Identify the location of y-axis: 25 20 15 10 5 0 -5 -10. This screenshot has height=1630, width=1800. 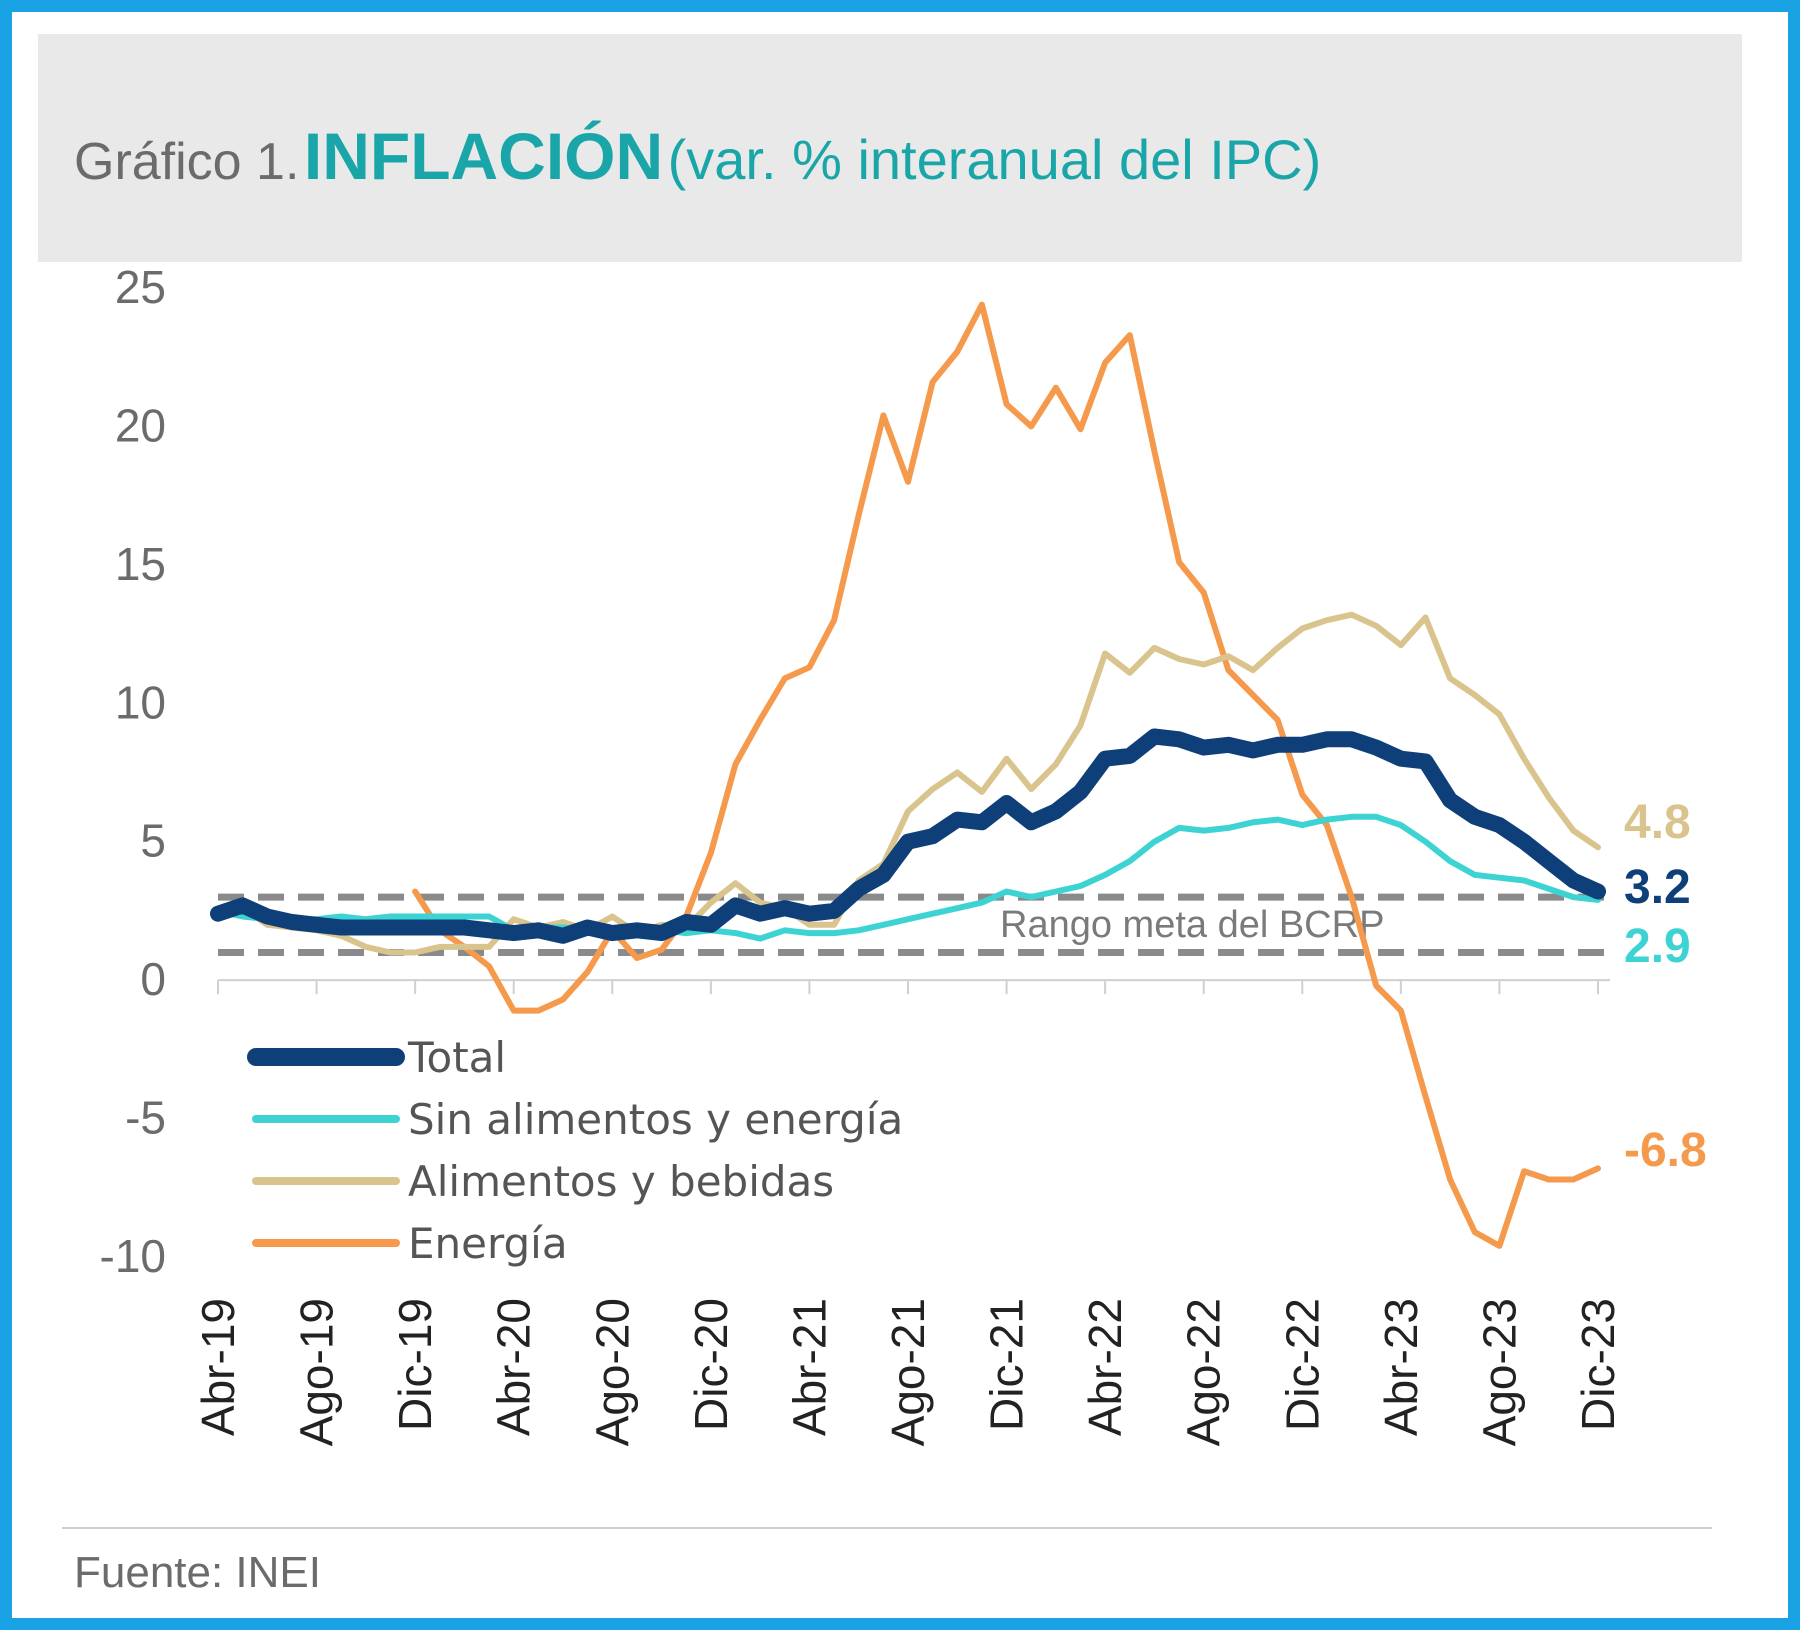
(133, 771).